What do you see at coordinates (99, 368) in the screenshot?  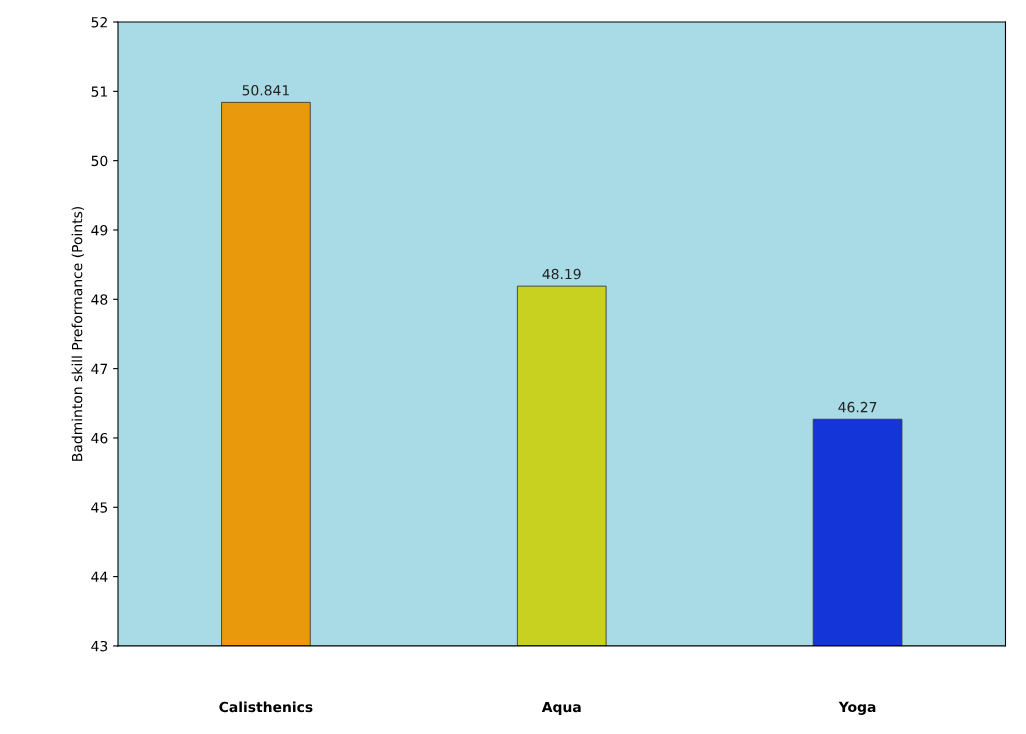 I see `y-tick-label: 47` at bounding box center [99, 368].